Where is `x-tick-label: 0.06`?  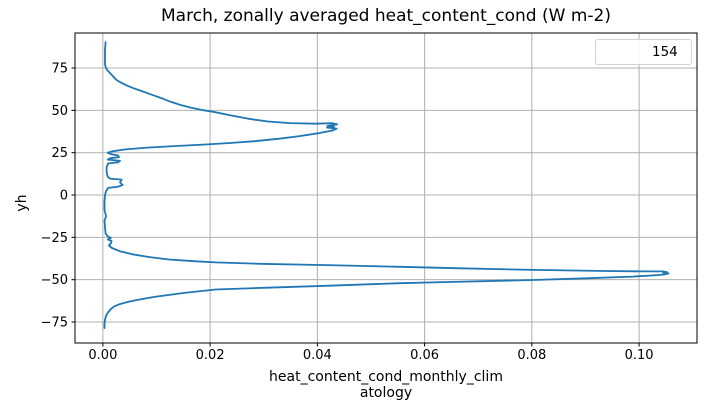 x-tick-label: 0.06 is located at coordinates (424, 355).